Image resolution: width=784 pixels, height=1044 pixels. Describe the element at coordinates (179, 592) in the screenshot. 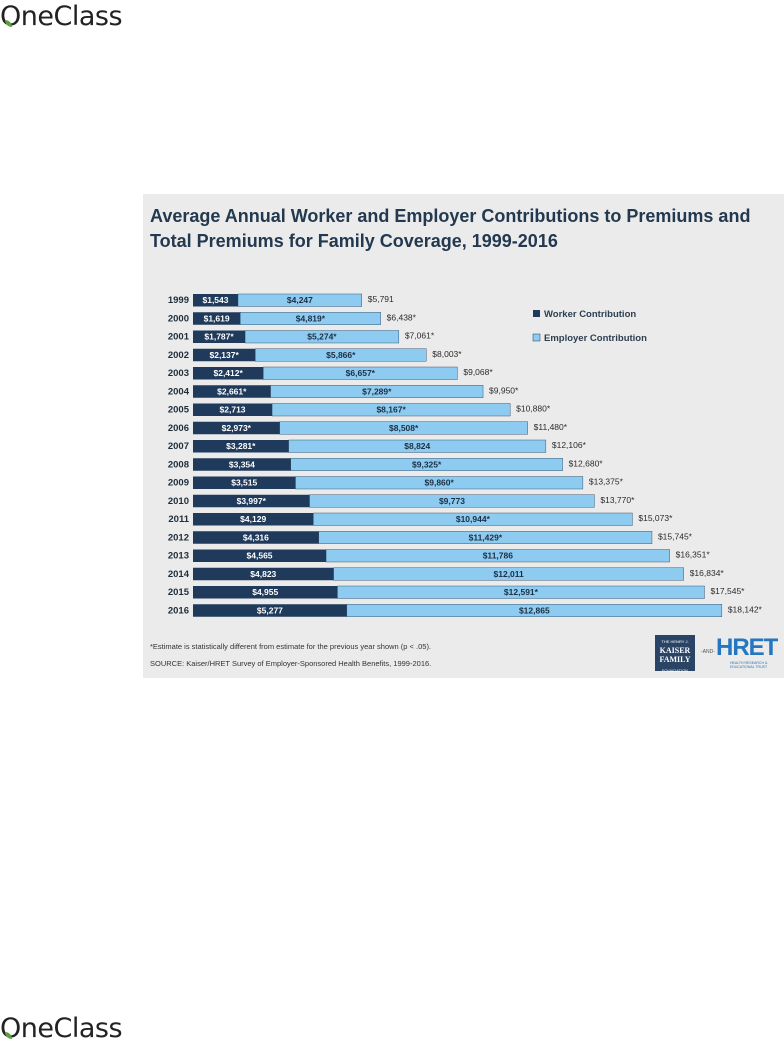

I see `y-tick-label: 2015` at that location.